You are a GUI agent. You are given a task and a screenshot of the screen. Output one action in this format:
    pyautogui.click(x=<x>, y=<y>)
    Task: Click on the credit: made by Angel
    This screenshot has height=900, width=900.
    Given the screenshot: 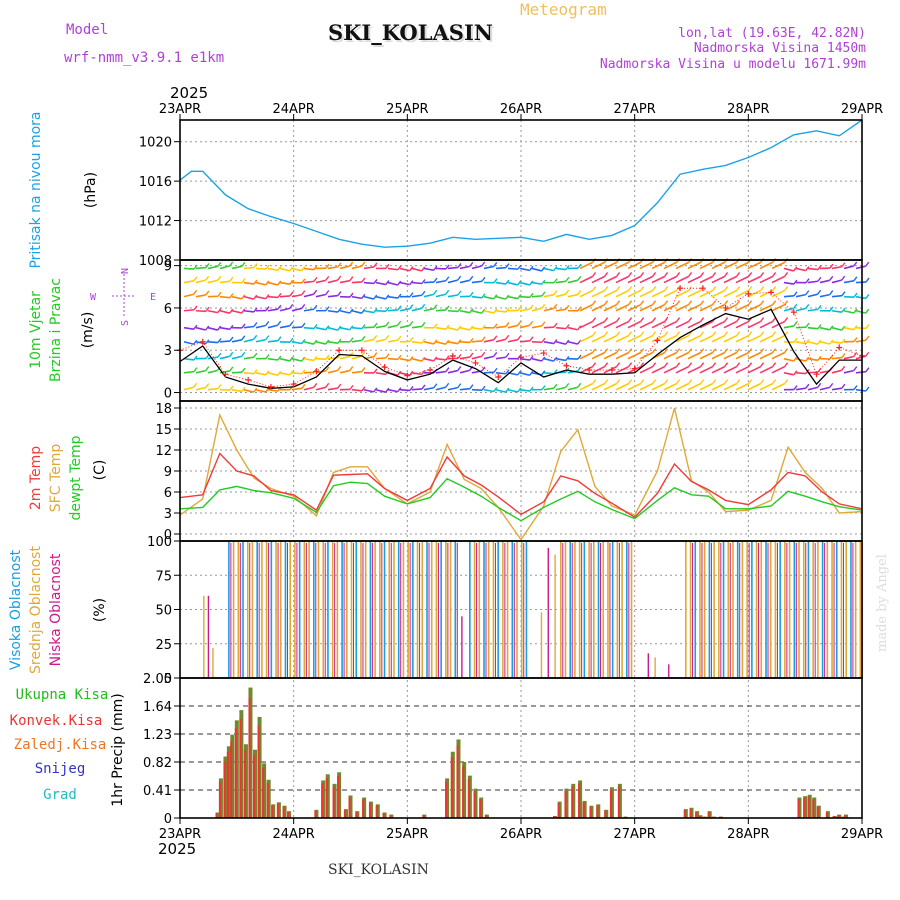 What is the action you would take?
    pyautogui.click(x=882, y=603)
    